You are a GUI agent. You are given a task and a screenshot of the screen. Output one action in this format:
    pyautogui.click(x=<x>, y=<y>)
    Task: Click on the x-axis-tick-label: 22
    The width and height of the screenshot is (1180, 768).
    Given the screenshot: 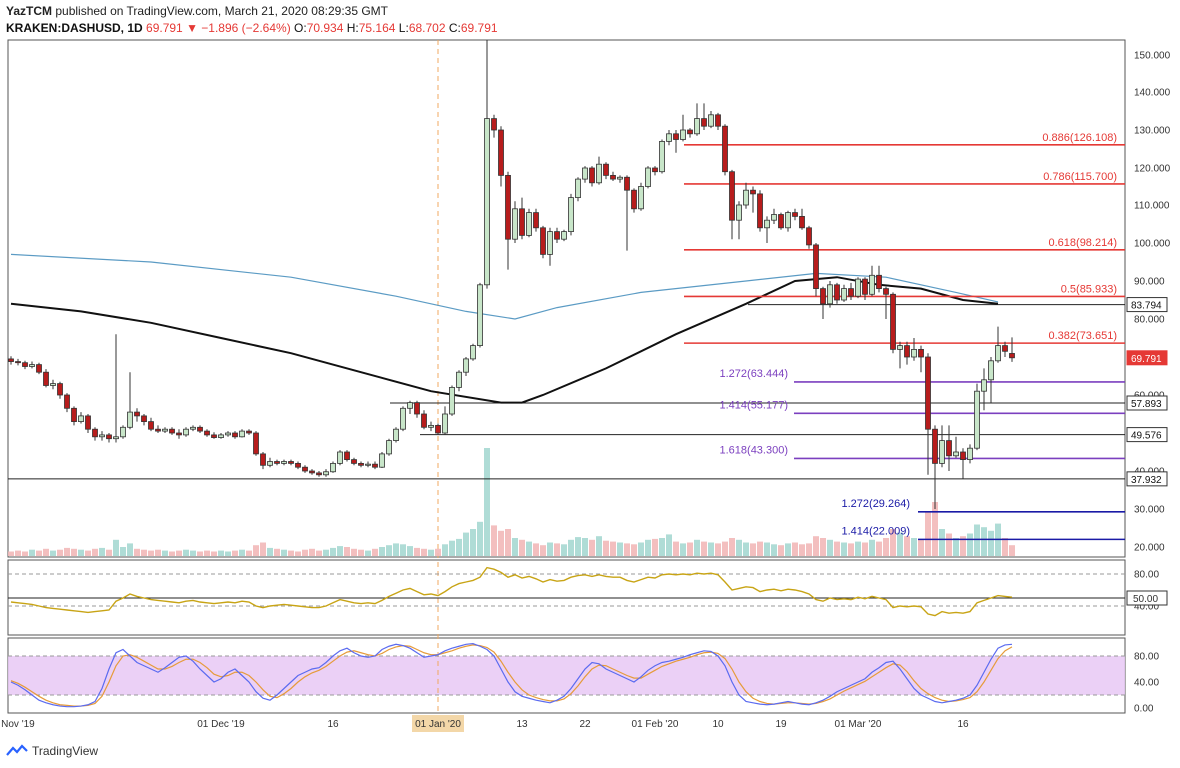 What is the action you would take?
    pyautogui.click(x=585, y=724)
    